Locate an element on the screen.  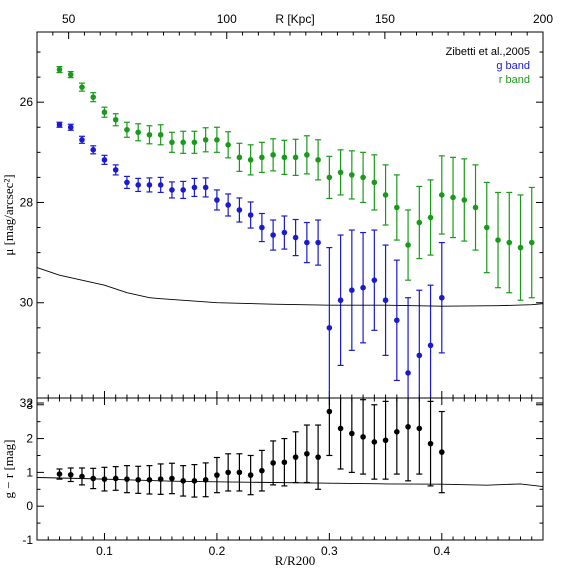
x-axis-title: R/R200 is located at coordinates (295, 560).